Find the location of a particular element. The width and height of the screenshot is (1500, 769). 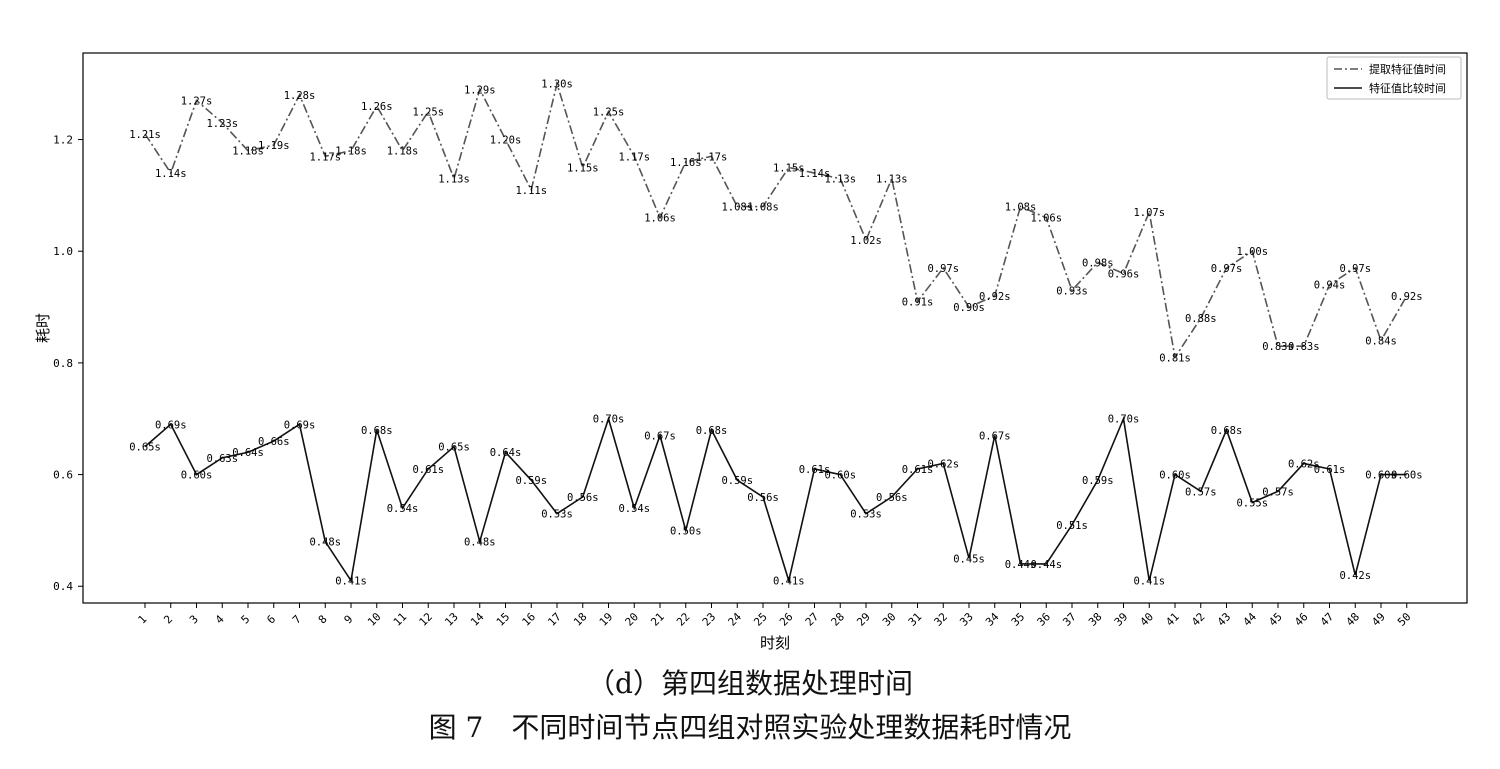

x-tick-label: 39 is located at coordinates (1121, 619).